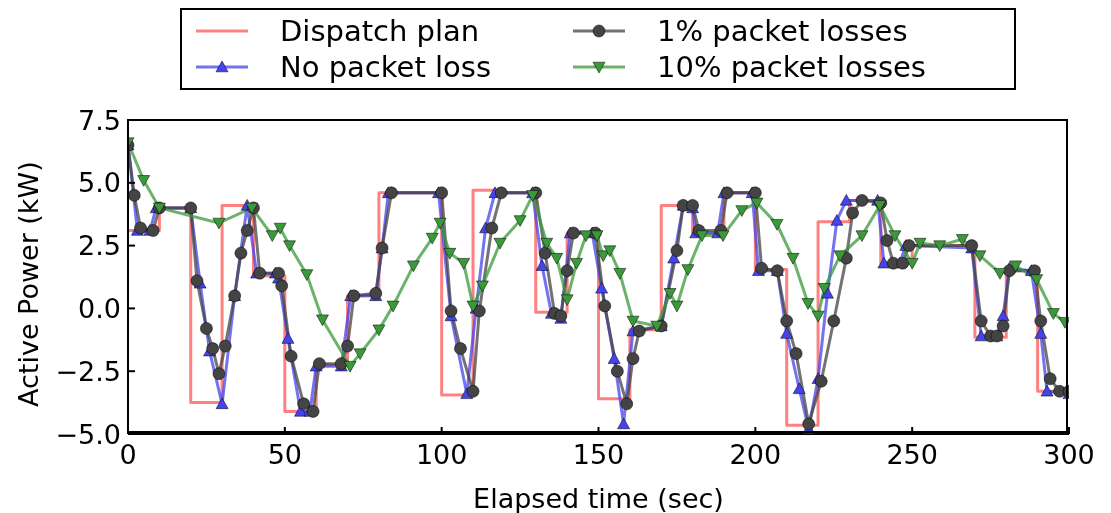 This screenshot has height=513, width=1111. What do you see at coordinates (1069, 454) in the screenshot?
I see `x-tick-label: 300` at bounding box center [1069, 454].